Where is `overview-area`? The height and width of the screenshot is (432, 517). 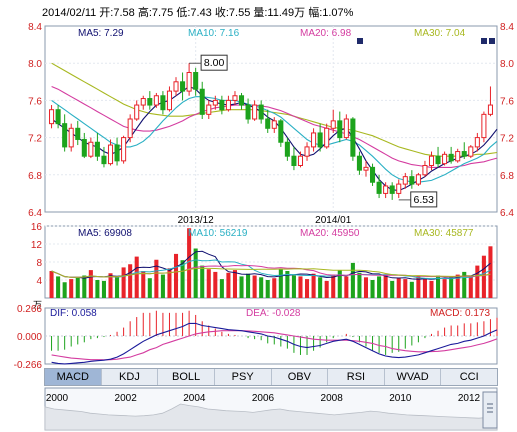
overview-area is located at coordinates (271, 417).